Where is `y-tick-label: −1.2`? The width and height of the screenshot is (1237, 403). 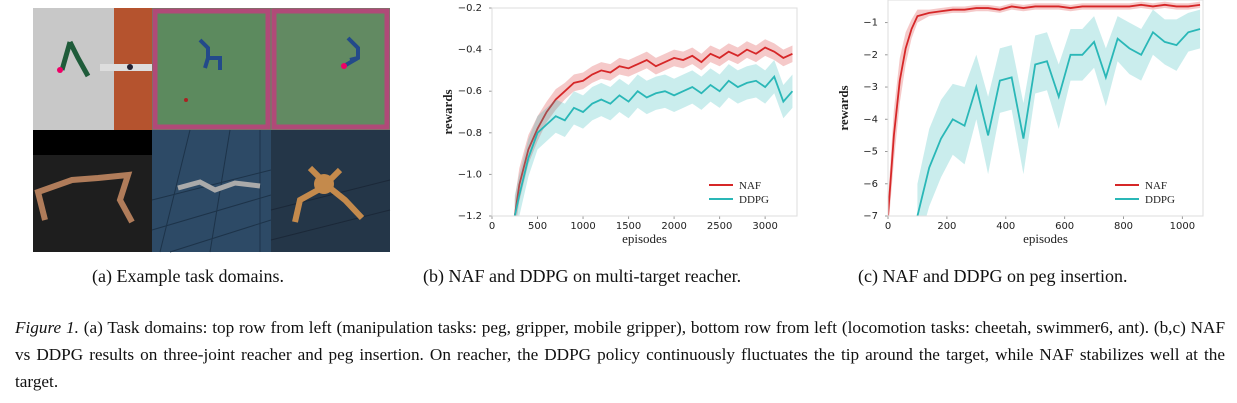 y-tick-label: −1.2 is located at coordinates (470, 216).